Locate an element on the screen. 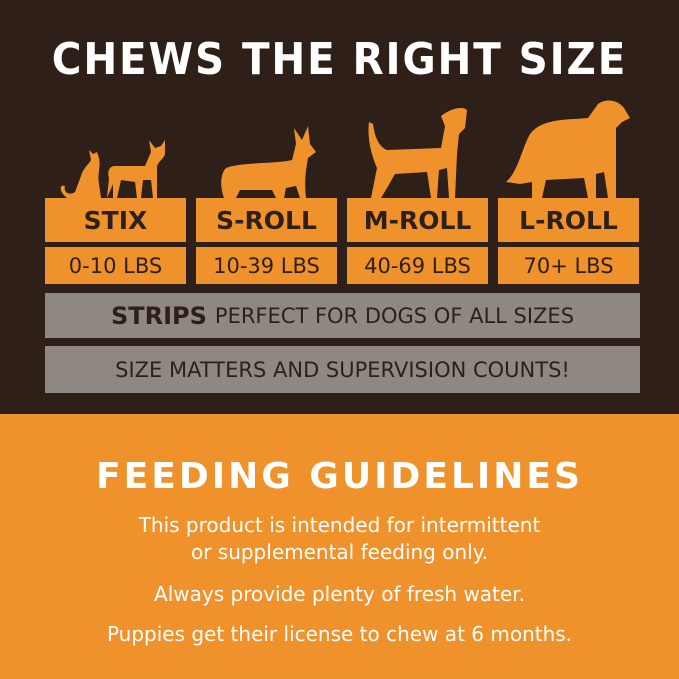  weight-range: 70+ LBS is located at coordinates (568, 265).